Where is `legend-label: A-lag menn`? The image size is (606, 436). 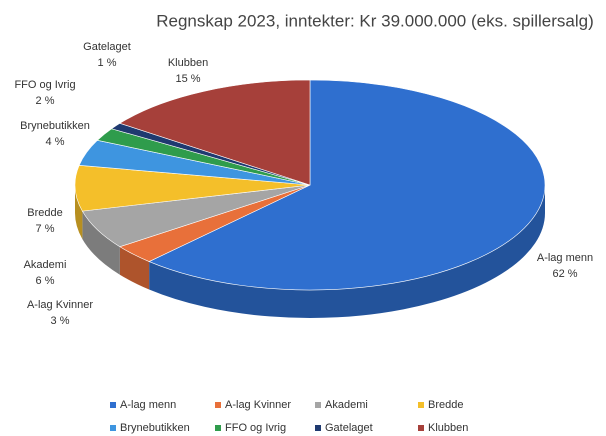
legend-label: A-lag menn is located at coordinates (148, 405).